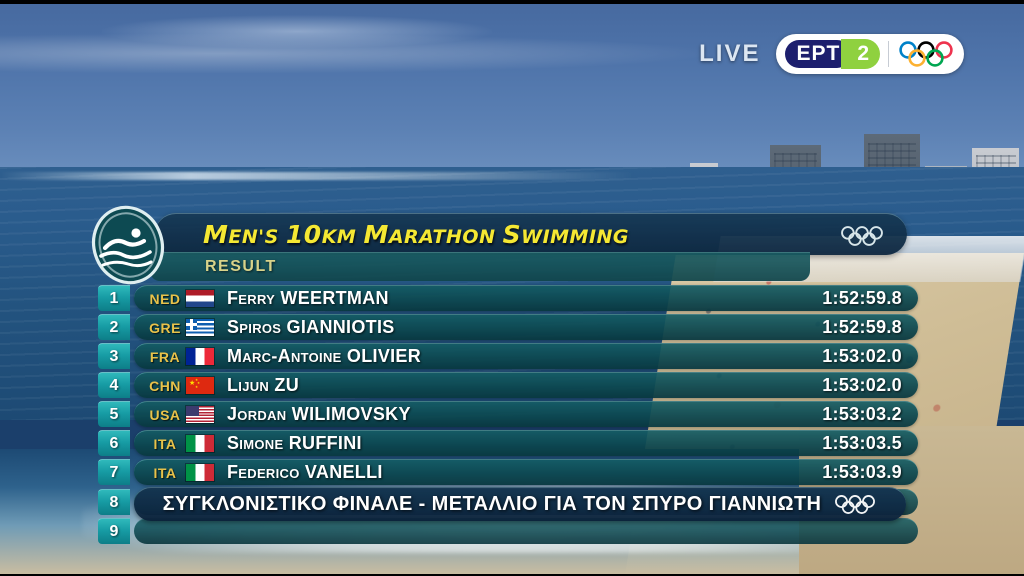 This screenshot has height=576, width=1024. I want to click on row-body: NED Ferry WEERTMAN 1:52:59.8, so click(526, 298).